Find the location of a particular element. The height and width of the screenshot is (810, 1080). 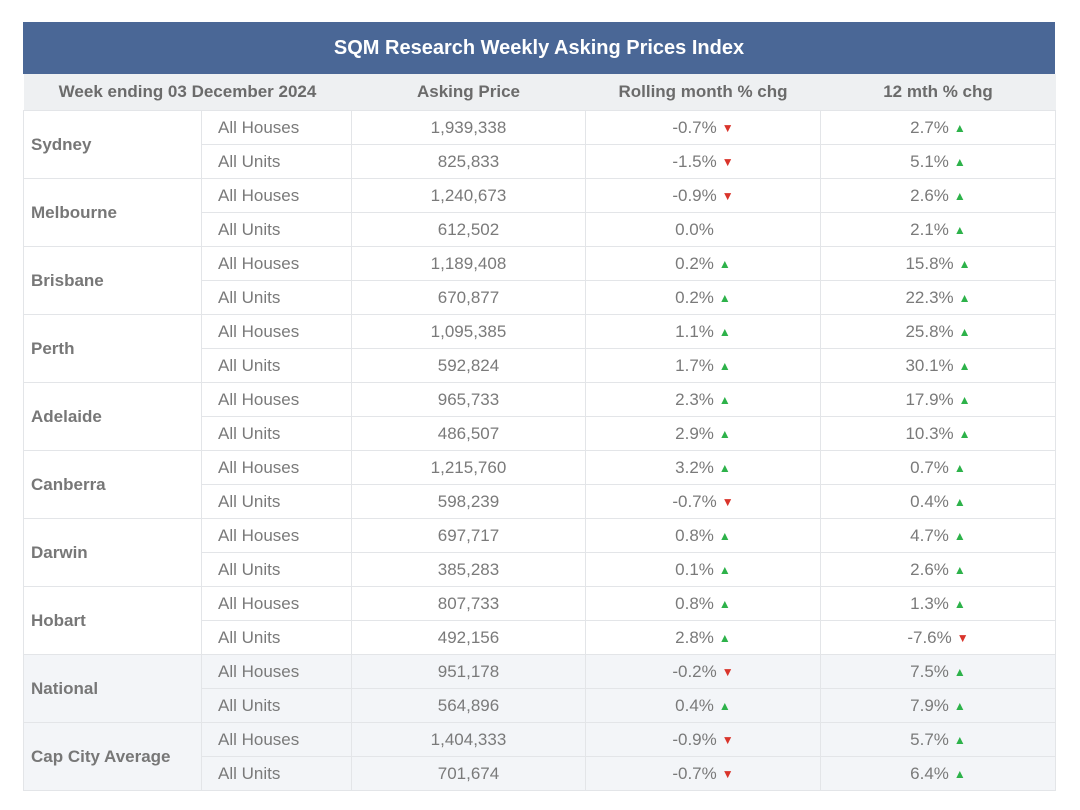

twelve-month-change-cell: 2.7% ▲ is located at coordinates (938, 127).